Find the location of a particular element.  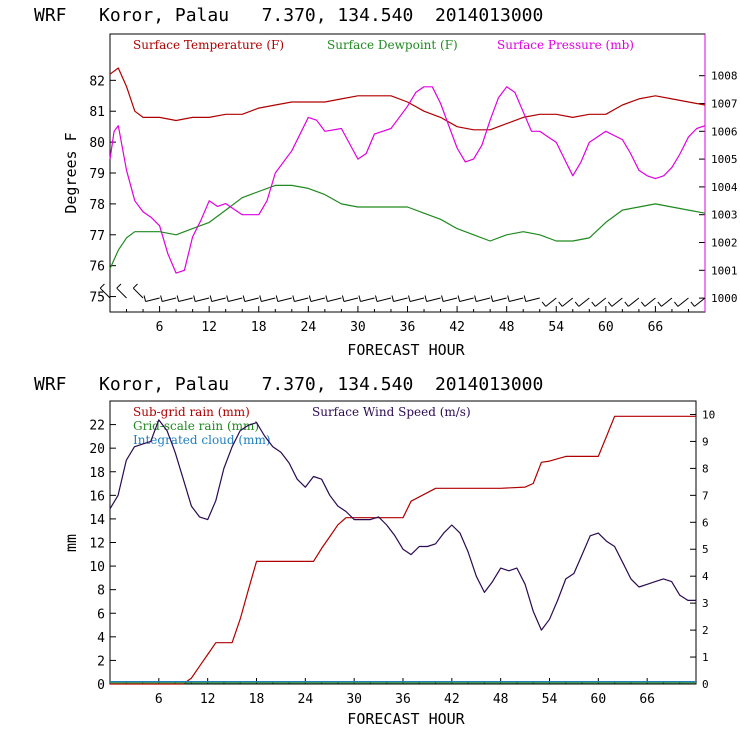

x-tick-label: 18 is located at coordinates (259, 327).